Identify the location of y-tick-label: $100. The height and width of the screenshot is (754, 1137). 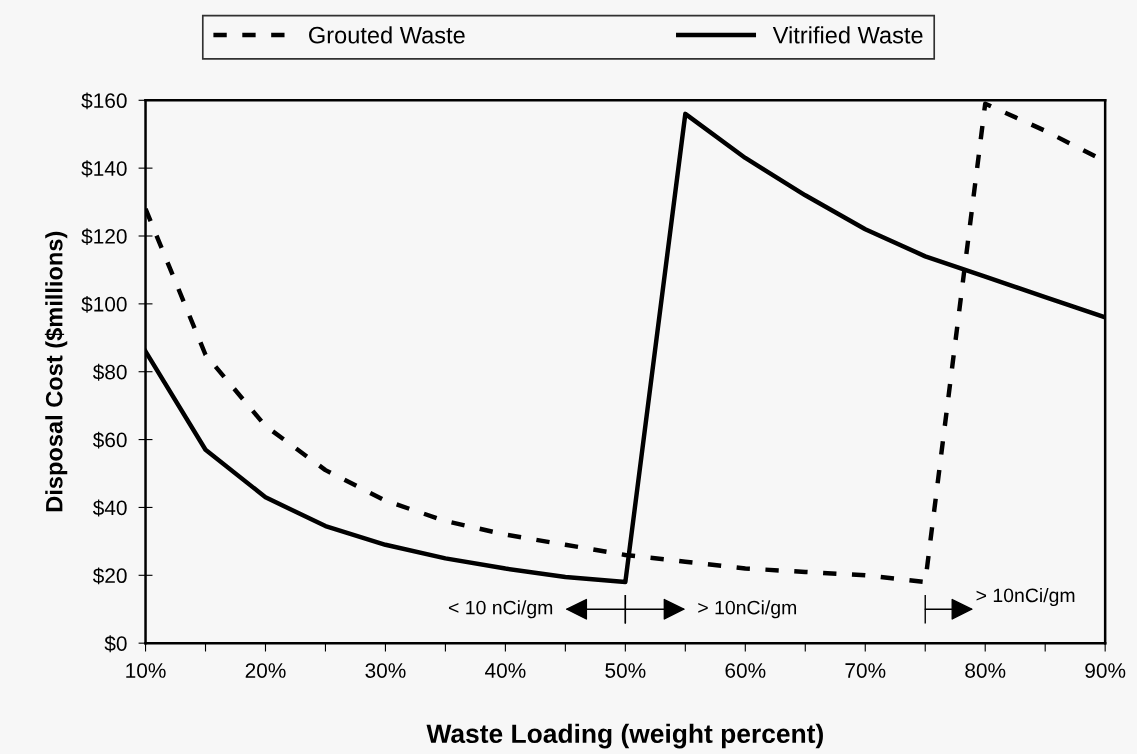
(104, 304).